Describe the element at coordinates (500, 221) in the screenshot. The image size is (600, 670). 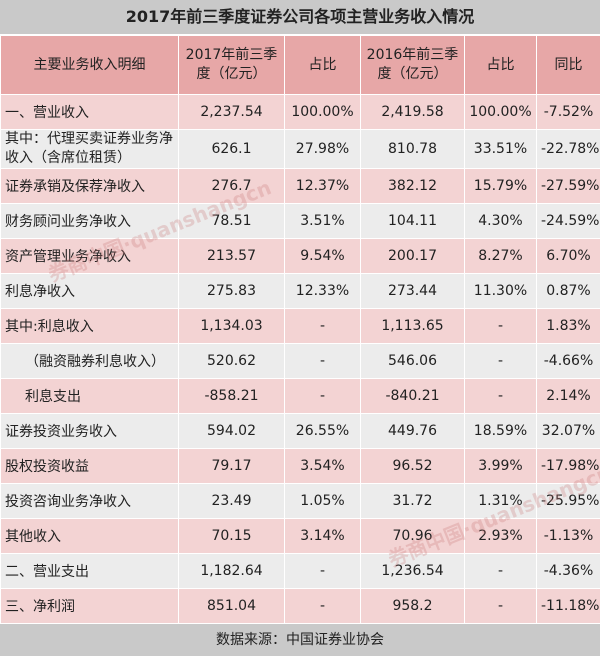
I see `row-2016-share: 4.30%` at that location.